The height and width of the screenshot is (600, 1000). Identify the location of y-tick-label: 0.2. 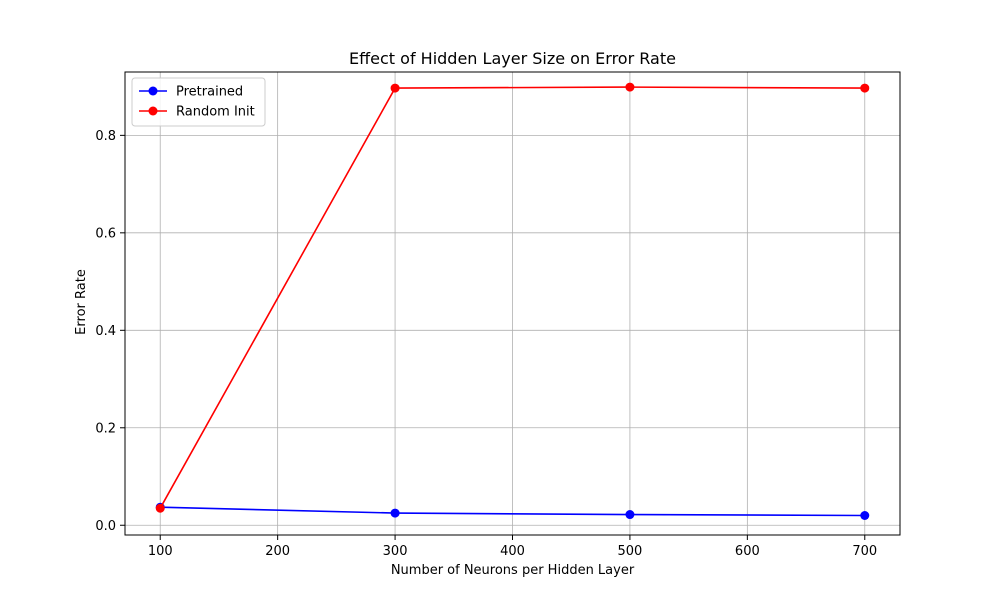
(105, 428).